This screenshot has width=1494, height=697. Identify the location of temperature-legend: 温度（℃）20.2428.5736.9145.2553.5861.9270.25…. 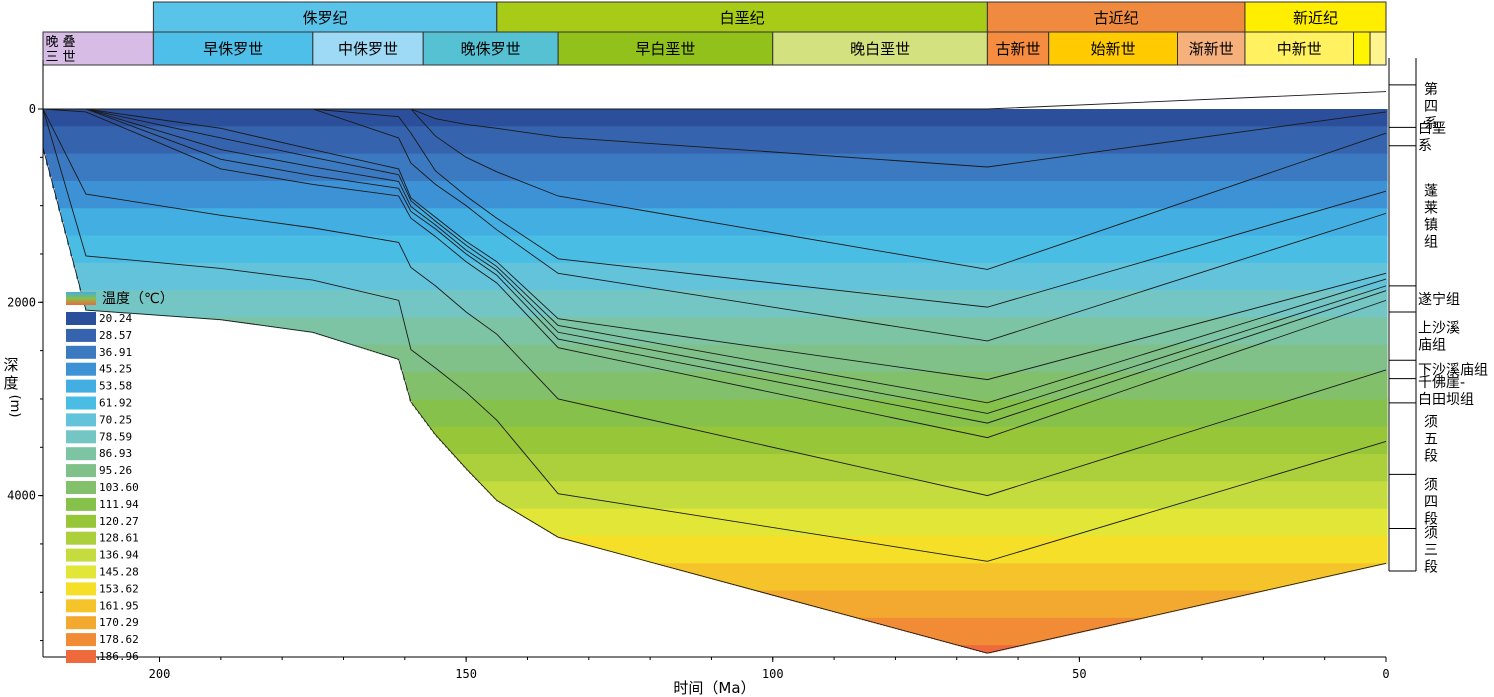
(120, 477).